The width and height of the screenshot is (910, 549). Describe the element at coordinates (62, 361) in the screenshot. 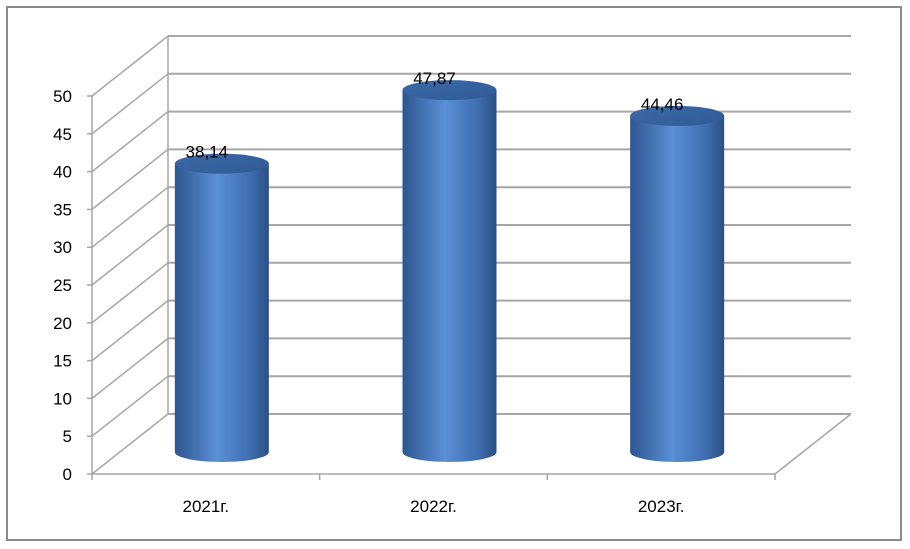

I see `y-tick-label: 15` at that location.